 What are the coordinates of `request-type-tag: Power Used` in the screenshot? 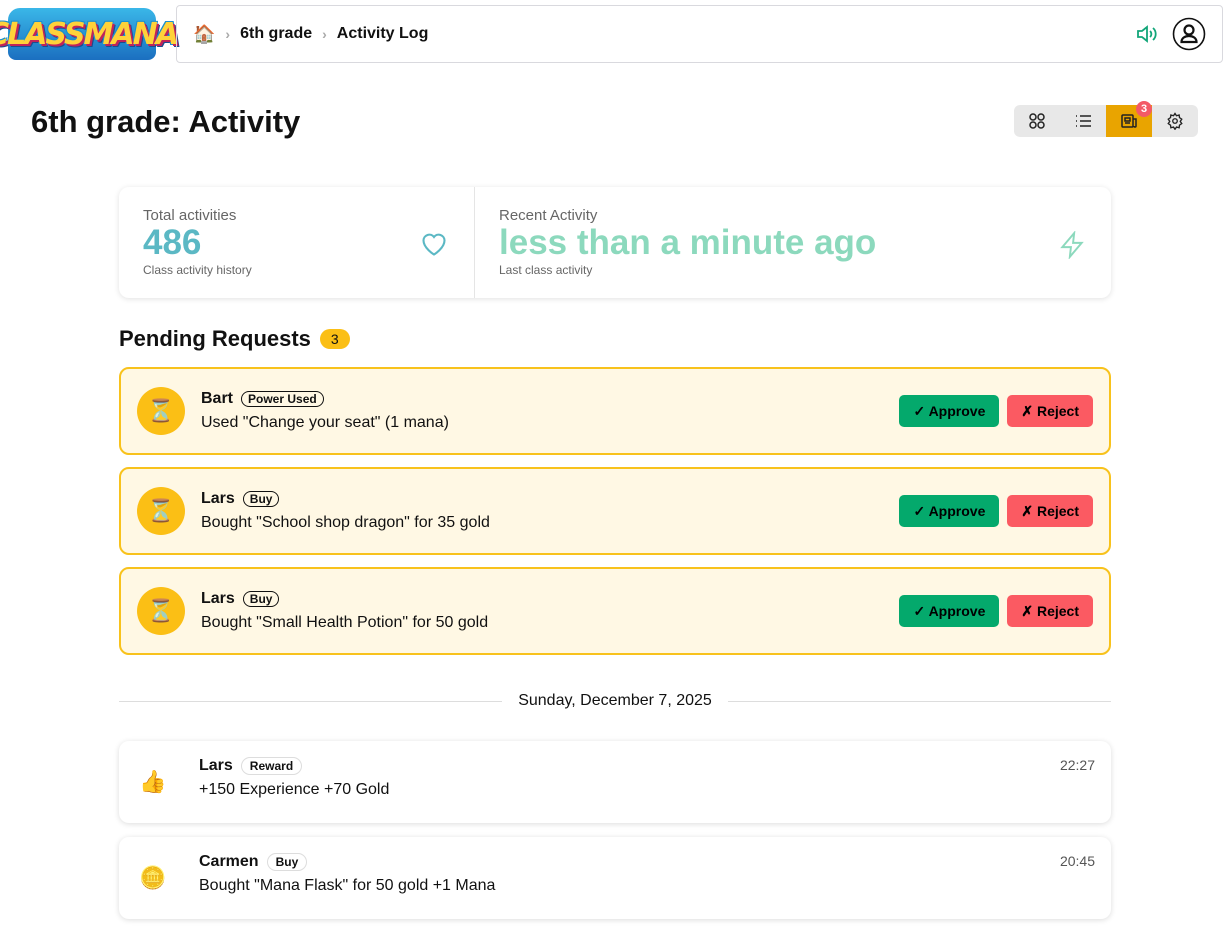 It's located at (282, 399).